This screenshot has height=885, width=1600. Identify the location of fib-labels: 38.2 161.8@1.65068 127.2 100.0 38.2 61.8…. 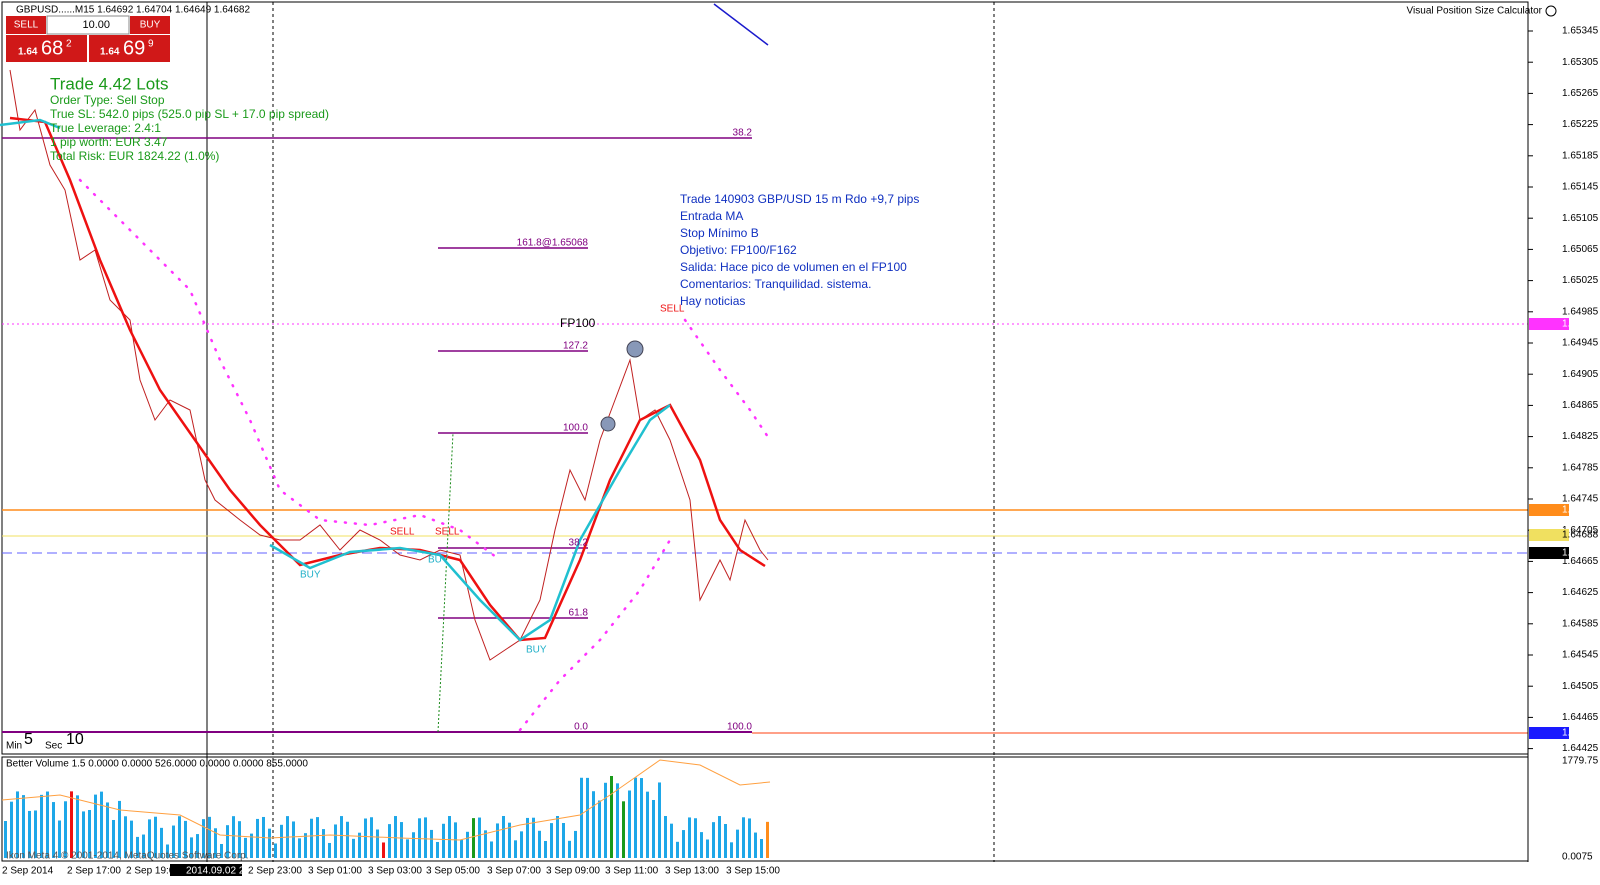
(635, 430).